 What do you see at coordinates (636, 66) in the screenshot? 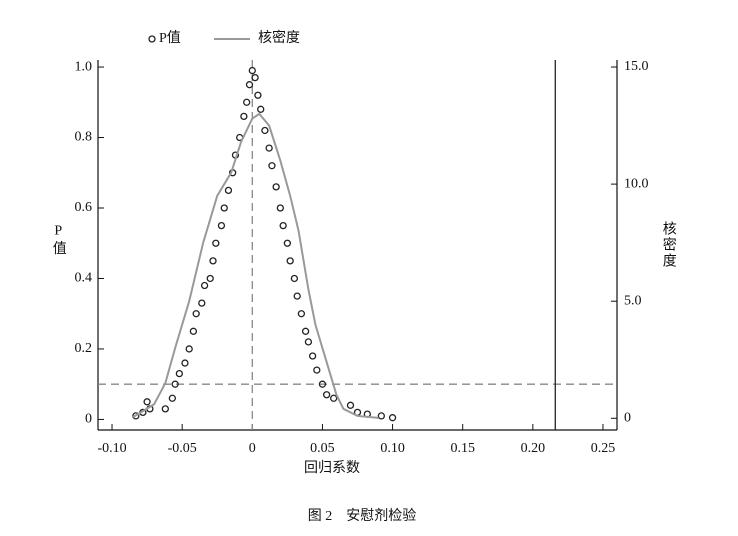
I see `y2-tick-label: 15.0` at bounding box center [636, 66].